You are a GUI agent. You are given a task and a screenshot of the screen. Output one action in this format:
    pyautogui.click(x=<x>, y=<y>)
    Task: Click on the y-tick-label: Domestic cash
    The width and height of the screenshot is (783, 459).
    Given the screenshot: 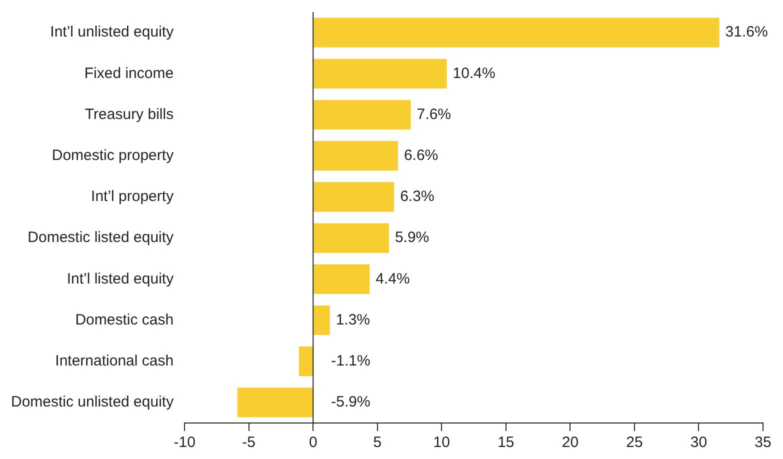 What is the action you would take?
    pyautogui.click(x=124, y=319)
    